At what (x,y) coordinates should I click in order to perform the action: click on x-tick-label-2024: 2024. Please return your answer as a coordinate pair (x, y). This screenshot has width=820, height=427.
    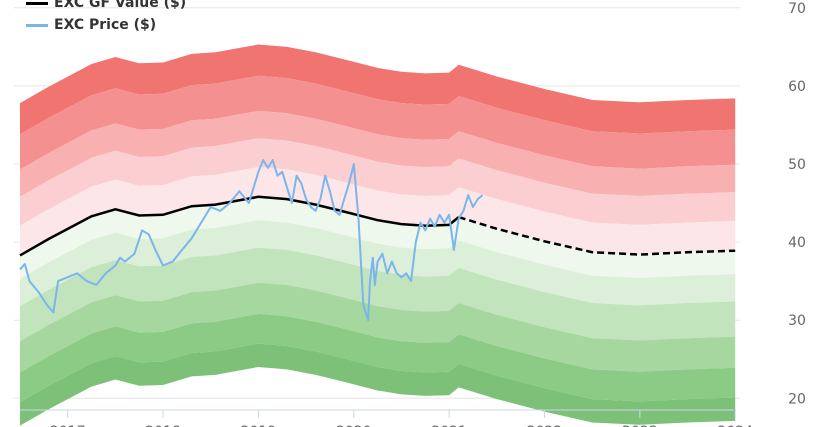
    Looking at the image, I should click on (735, 425).